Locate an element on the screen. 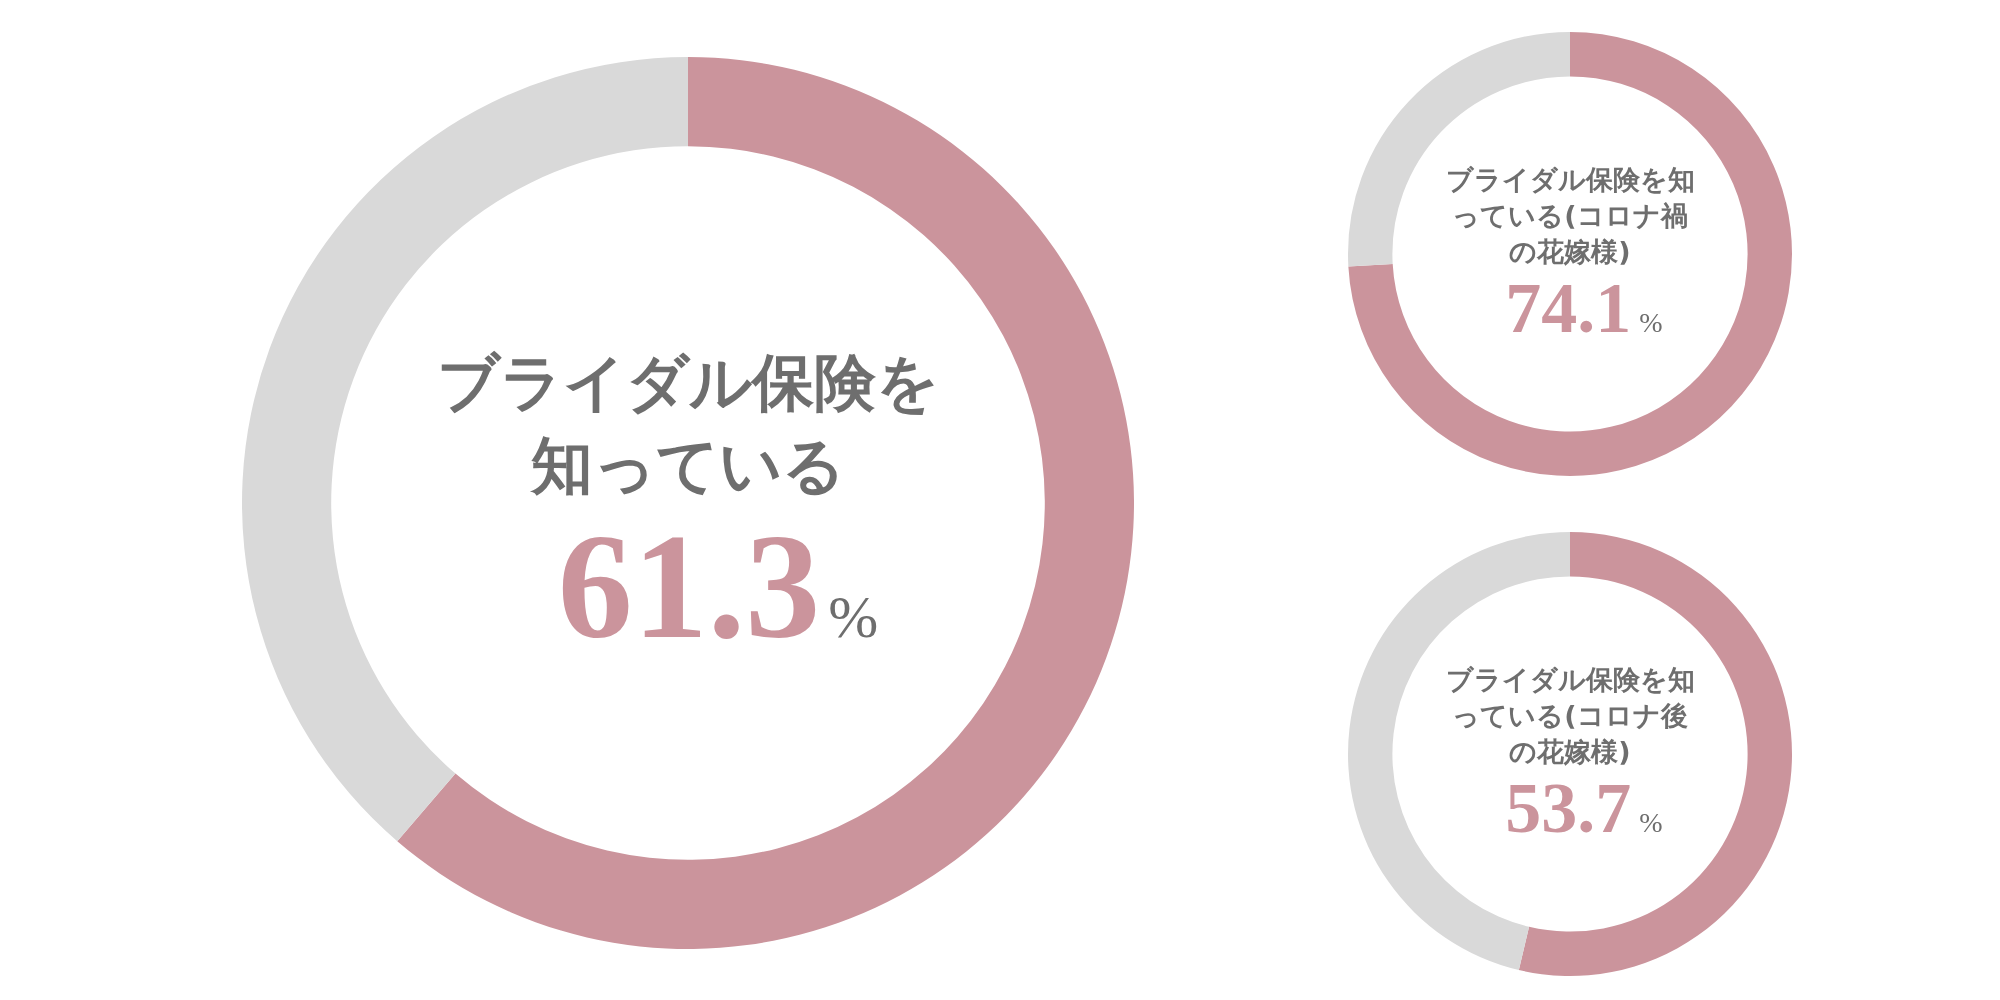  text: ブライダル保険を知っている(コロナ禍の花嫁様) is located at coordinates (1570, 215).